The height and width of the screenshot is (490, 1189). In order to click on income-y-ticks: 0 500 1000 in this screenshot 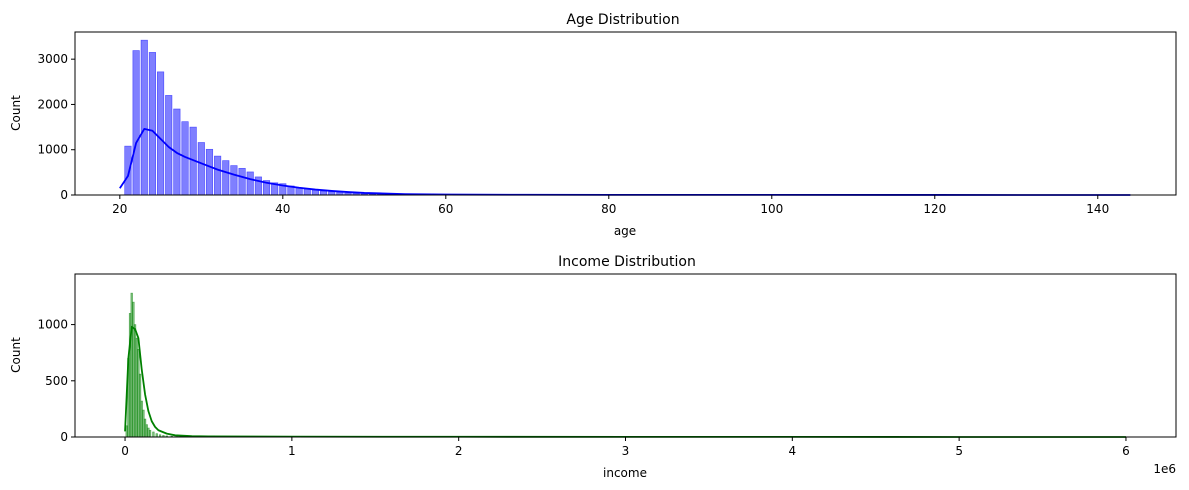, I will do `click(56, 381)`.